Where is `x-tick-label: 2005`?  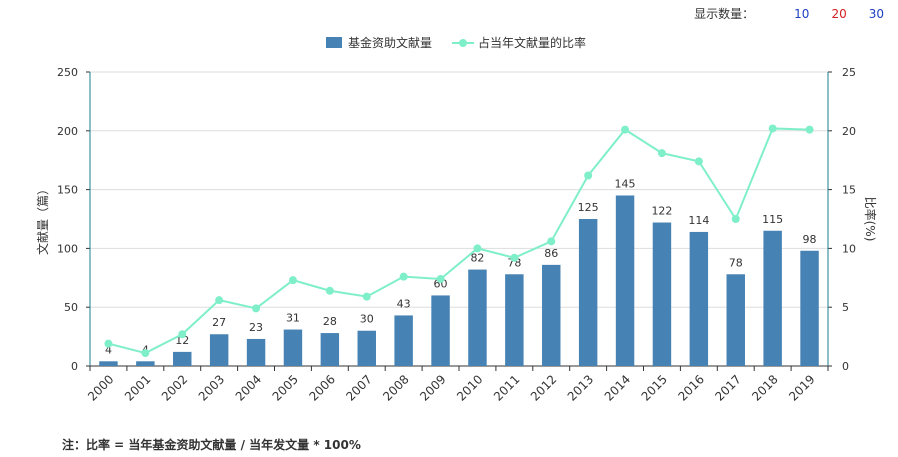 x-tick-label: 2005 is located at coordinates (285, 387).